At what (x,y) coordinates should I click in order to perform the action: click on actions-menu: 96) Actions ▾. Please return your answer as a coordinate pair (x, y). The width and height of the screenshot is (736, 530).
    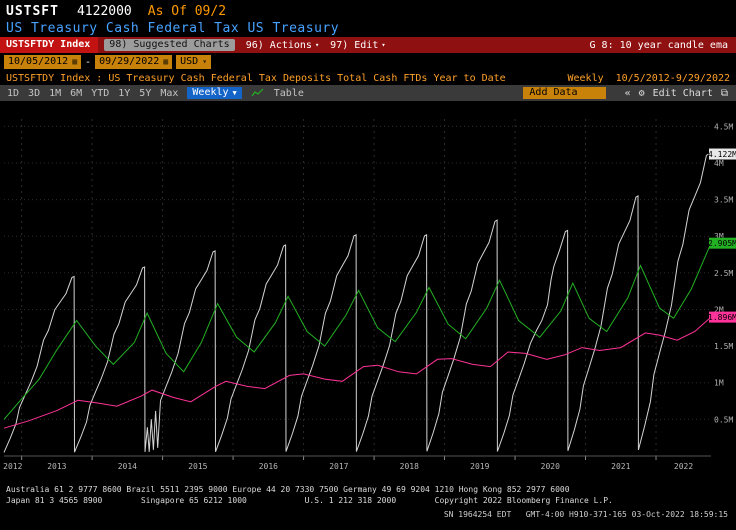
    Looking at the image, I should click on (282, 45).